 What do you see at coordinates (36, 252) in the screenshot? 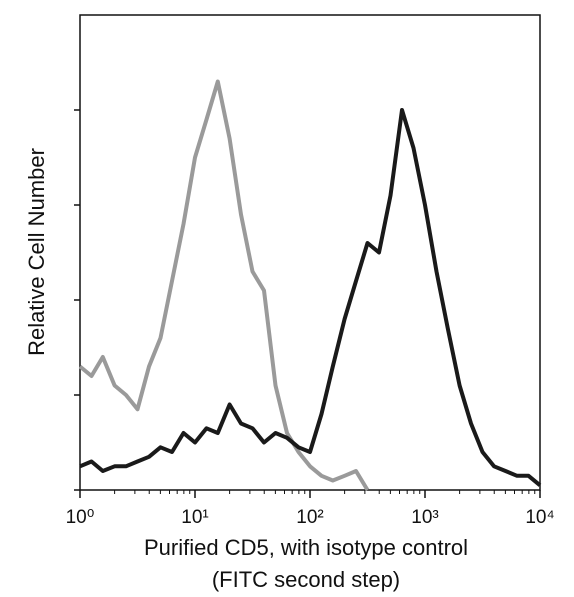
I see `y-axis-title: Relative Cell Number` at bounding box center [36, 252].